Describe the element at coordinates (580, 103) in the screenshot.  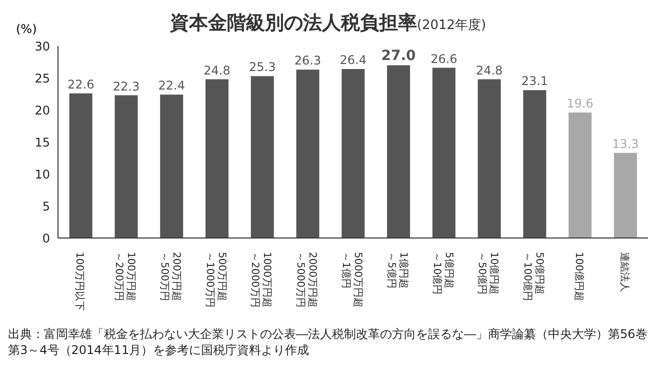
I see `data-label: 19.6` at that location.